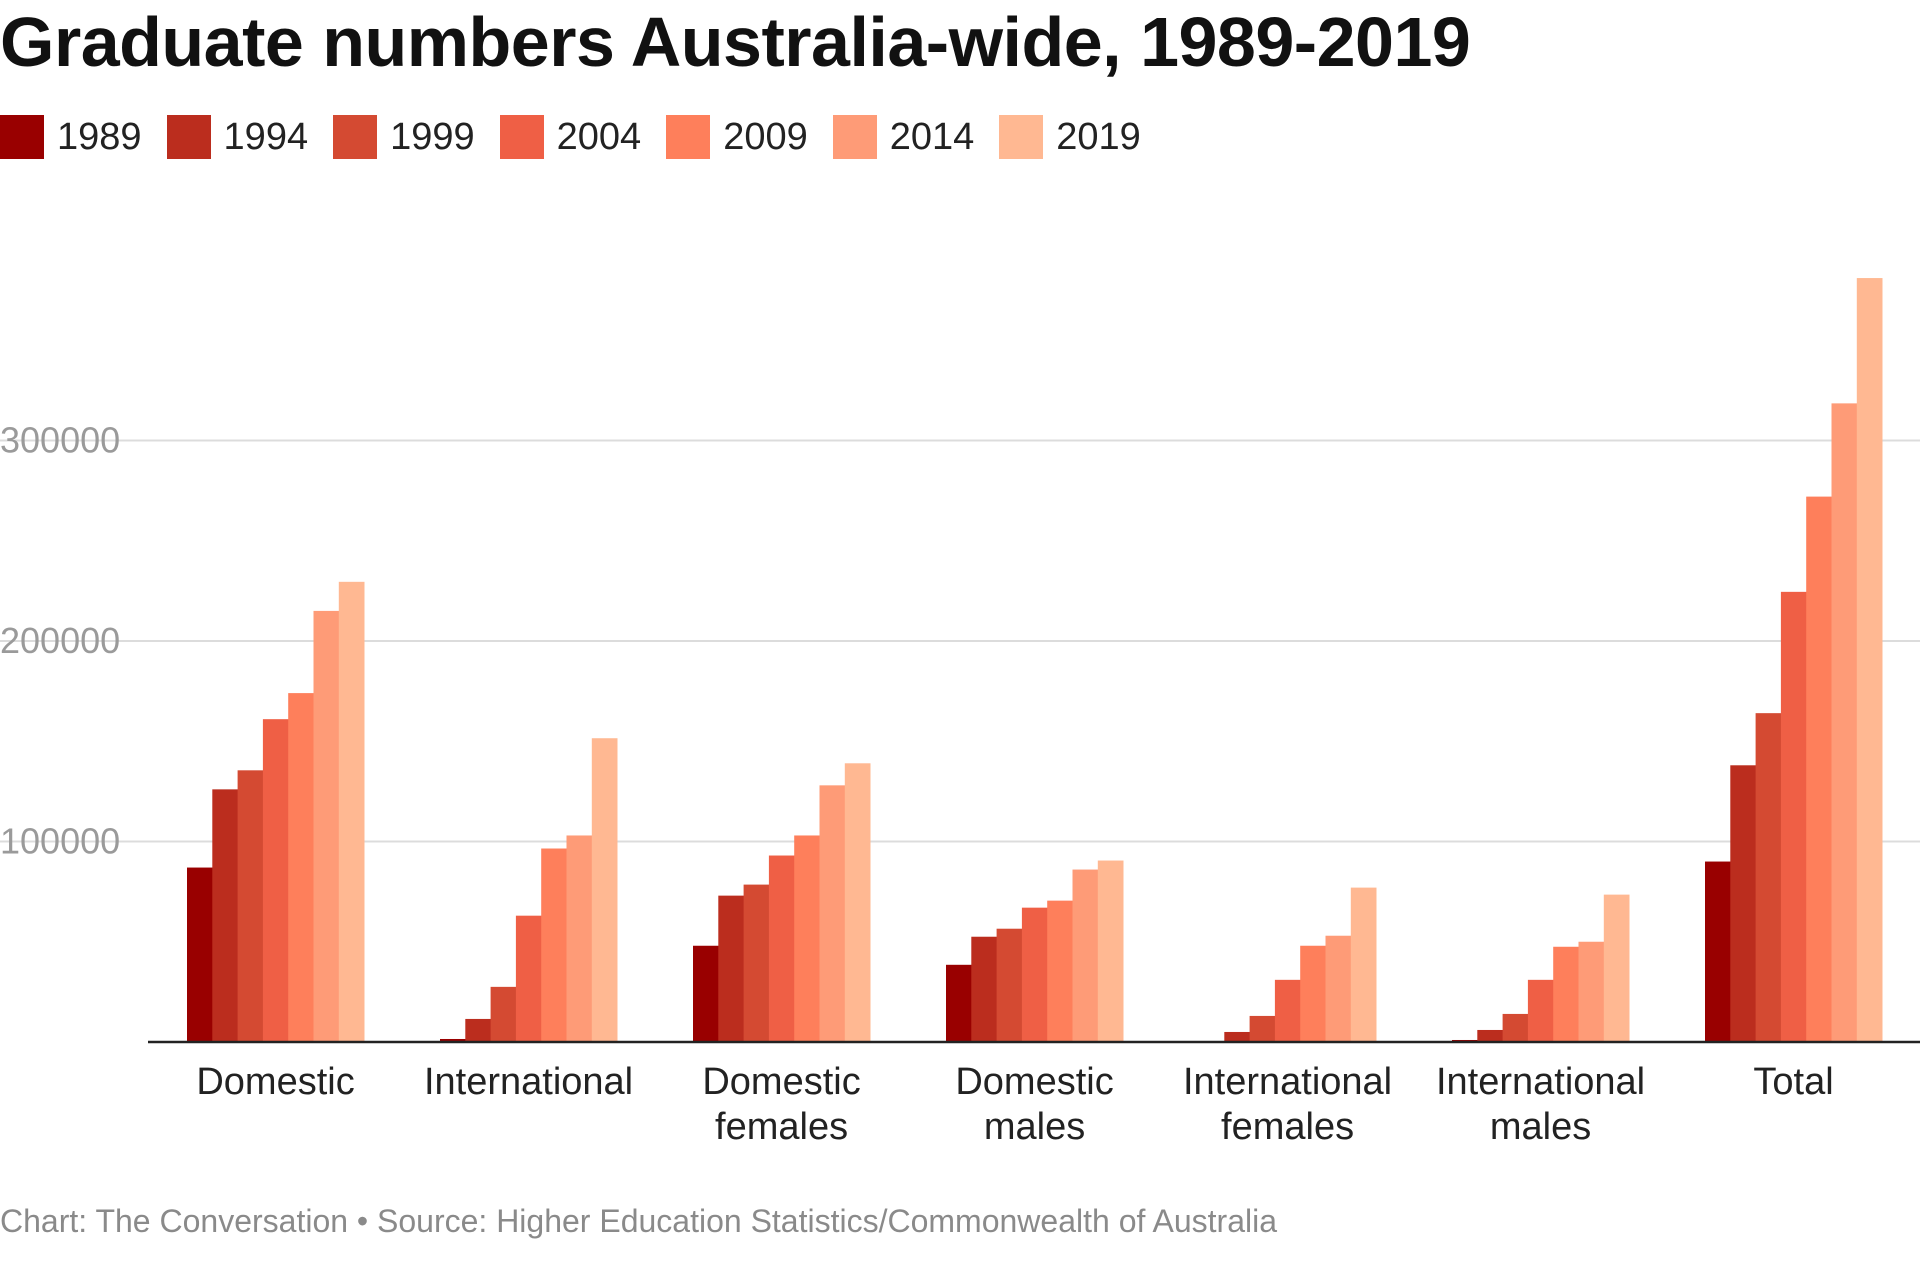  I want to click on bar-domestic-females-2019, so click(857, 902).